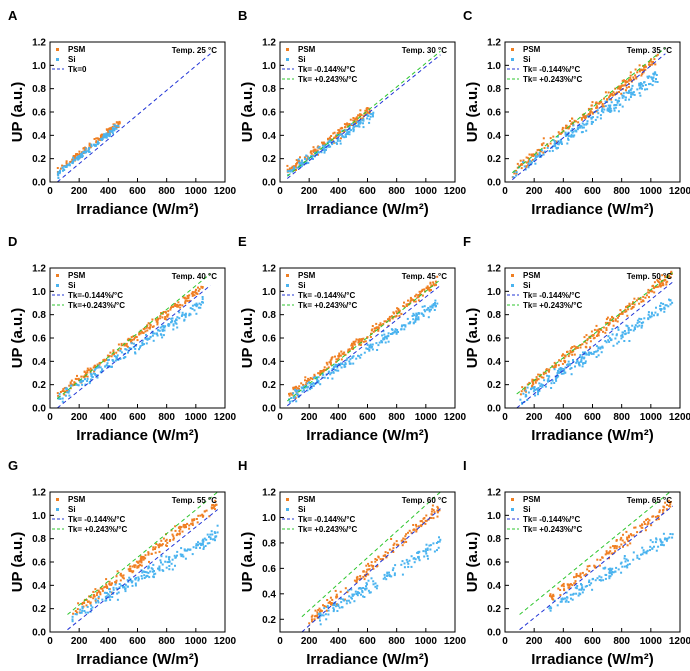  What do you see at coordinates (143, 553) in the screenshot?
I see `fit-line-positive` at bounding box center [143, 553].